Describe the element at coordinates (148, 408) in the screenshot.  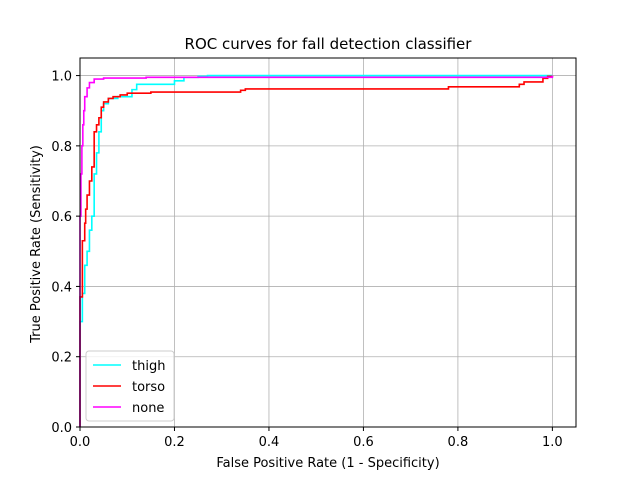
I see `legend-label-none: none` at that location.